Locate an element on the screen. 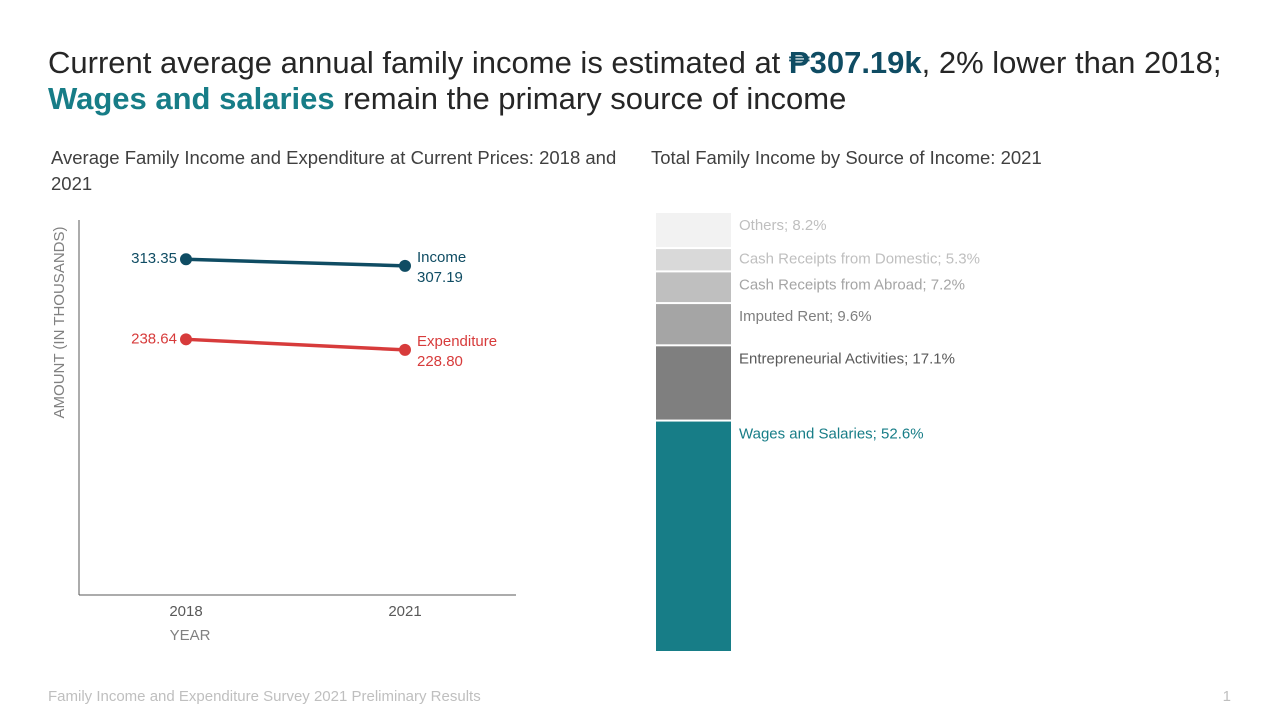 The image size is (1280, 720). y-axis-label: AMOUNT (IN THOUSANDS) is located at coordinates (59, 323).